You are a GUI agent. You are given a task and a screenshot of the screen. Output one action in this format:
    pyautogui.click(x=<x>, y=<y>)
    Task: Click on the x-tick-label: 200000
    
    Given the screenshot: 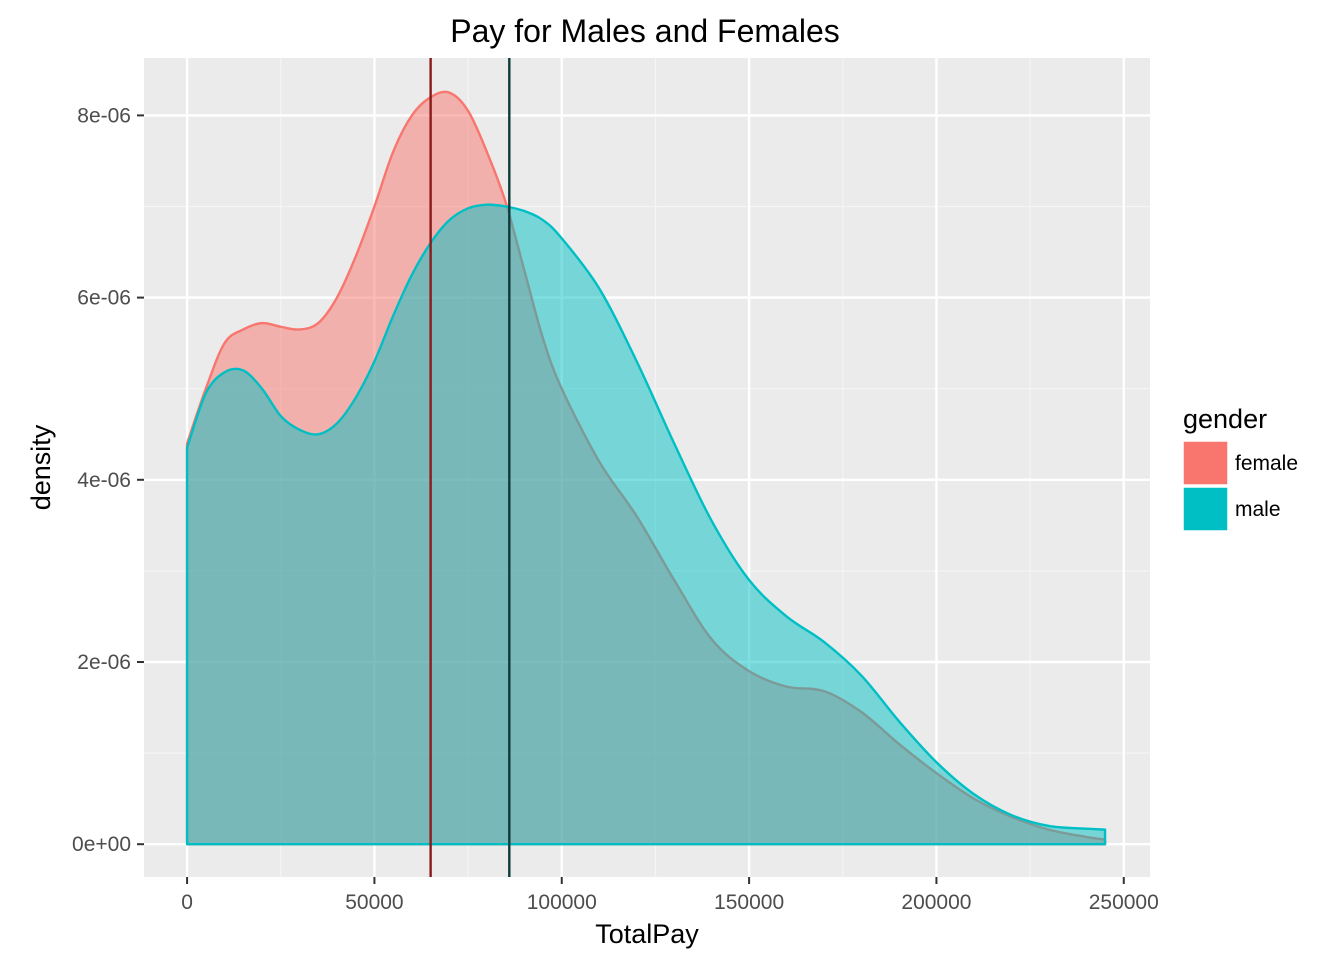 What is the action you would take?
    pyautogui.click(x=936, y=902)
    